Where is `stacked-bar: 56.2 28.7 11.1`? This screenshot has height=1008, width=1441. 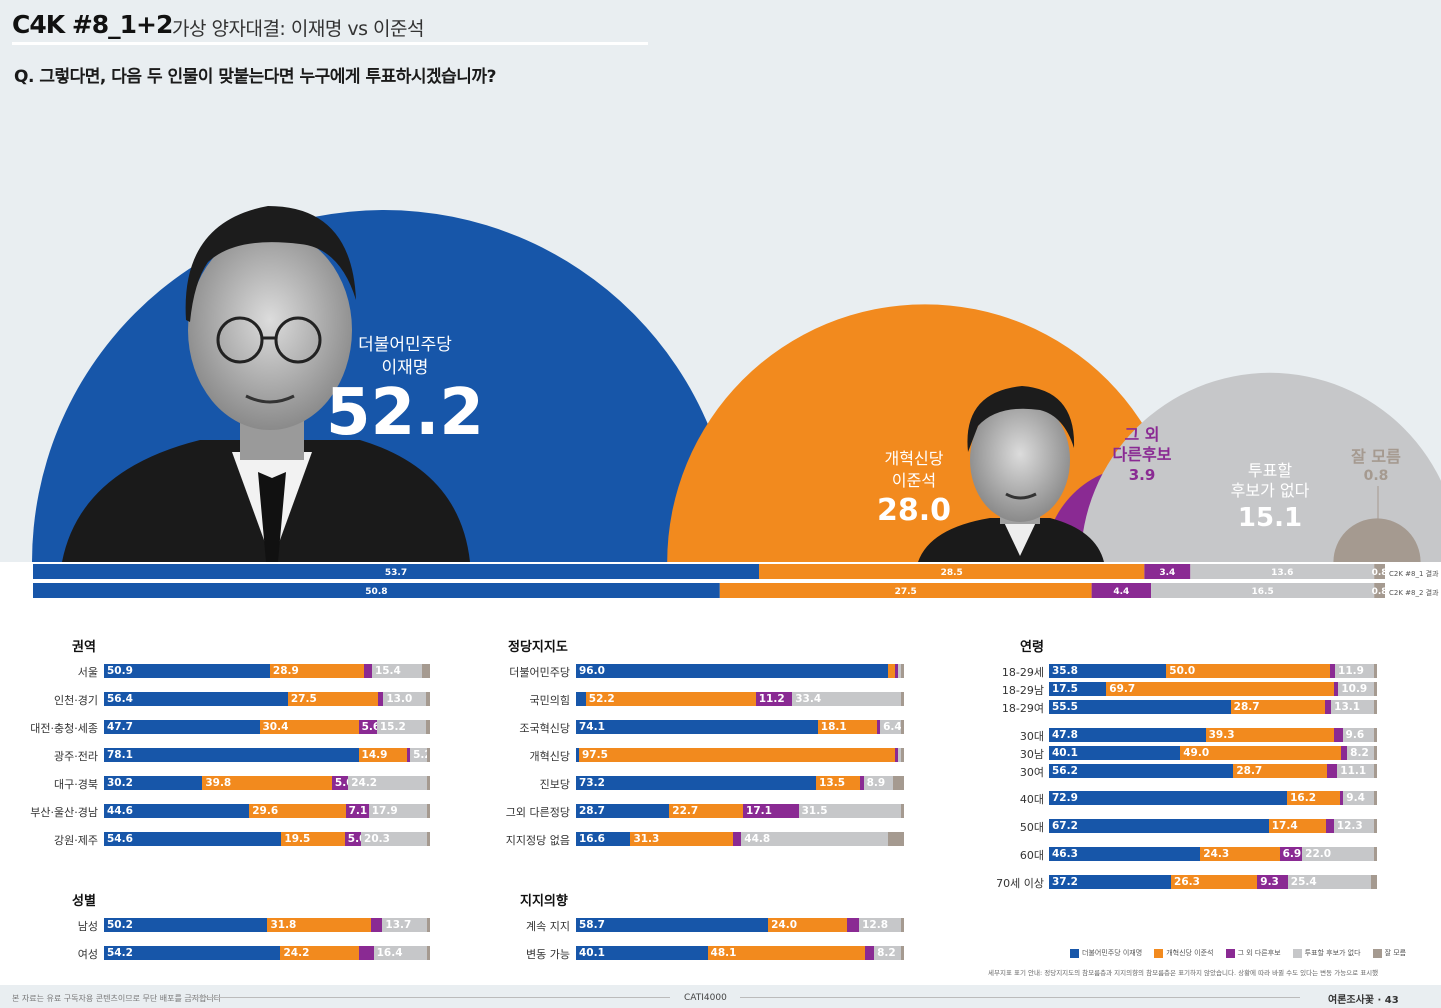 stacked-bar: 56.2 28.7 11.1 is located at coordinates (1213, 771).